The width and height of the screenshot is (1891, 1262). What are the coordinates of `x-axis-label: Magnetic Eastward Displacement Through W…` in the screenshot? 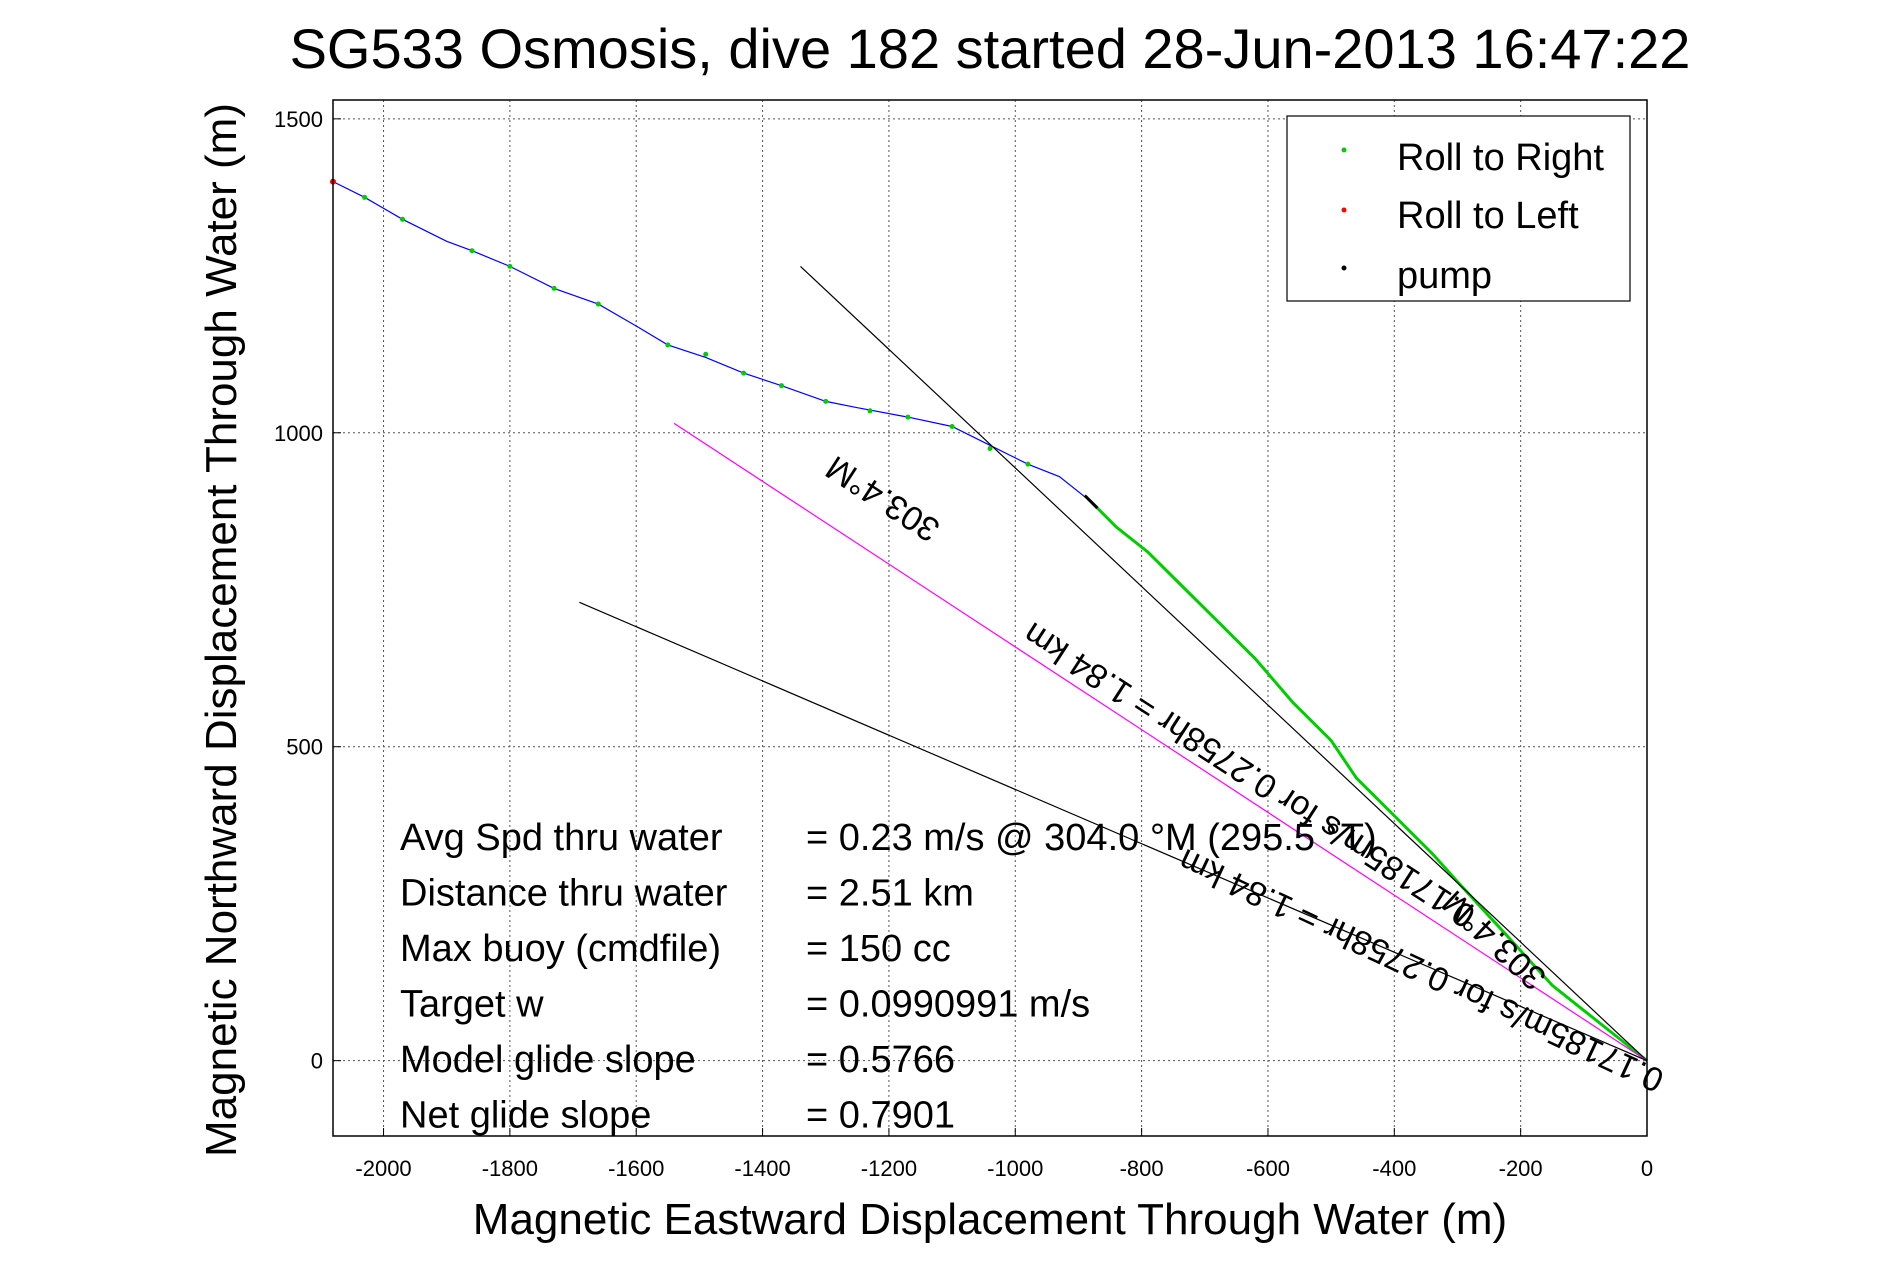 It's located at (990, 1219).